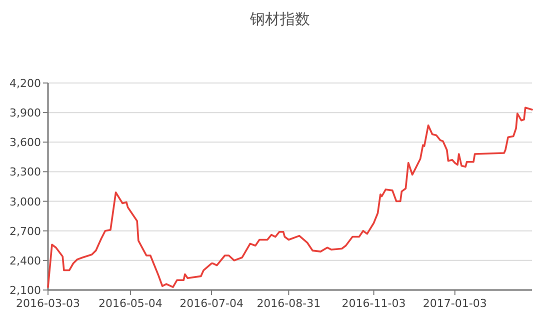 The image size is (560, 320). I want to click on x-tick-label: 2016-05-04, so click(130, 303).